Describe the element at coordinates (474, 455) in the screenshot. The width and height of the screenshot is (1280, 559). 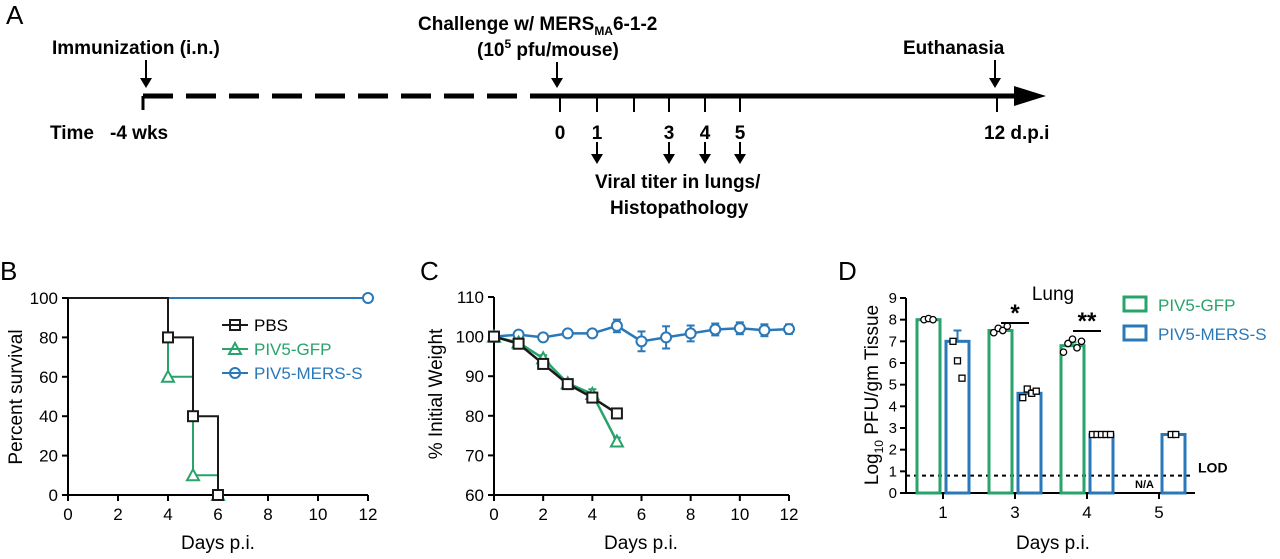
I see `y-tick-label: 70` at that location.